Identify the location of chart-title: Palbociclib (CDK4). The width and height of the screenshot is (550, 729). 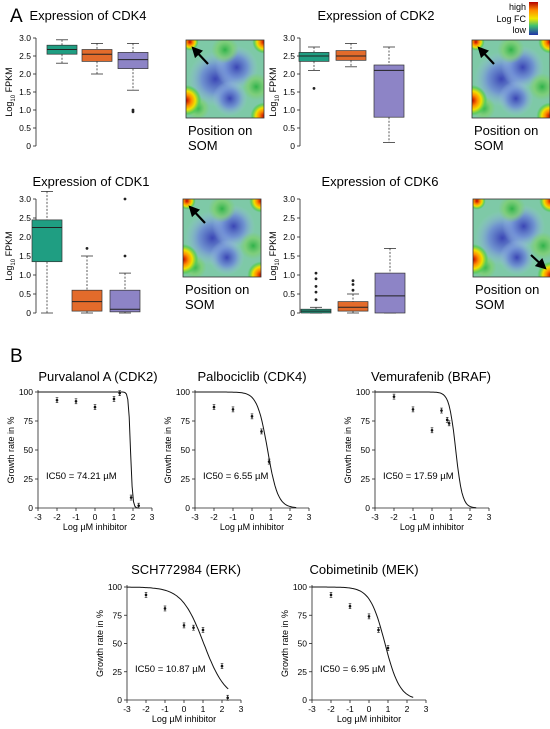
(251, 376).